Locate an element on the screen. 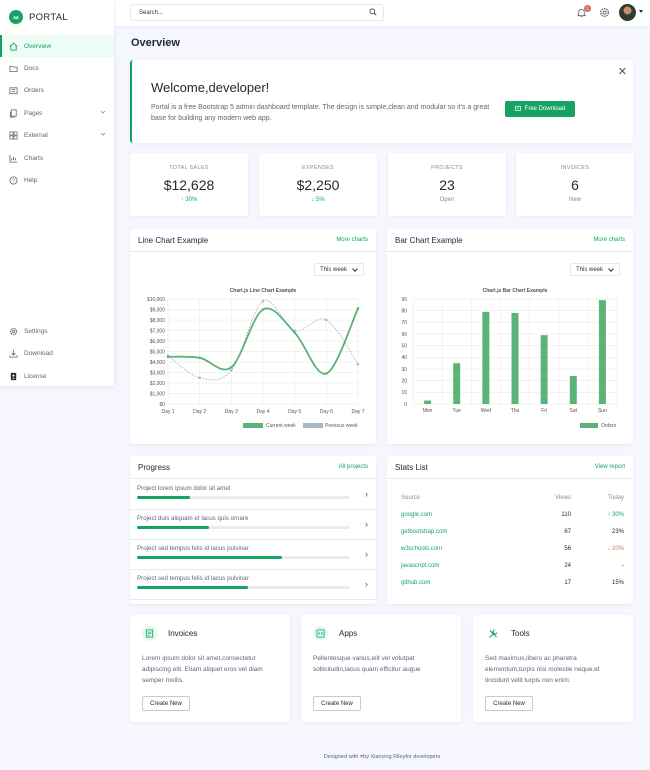  sidebar-item-docs: Docs is located at coordinates (57, 68).